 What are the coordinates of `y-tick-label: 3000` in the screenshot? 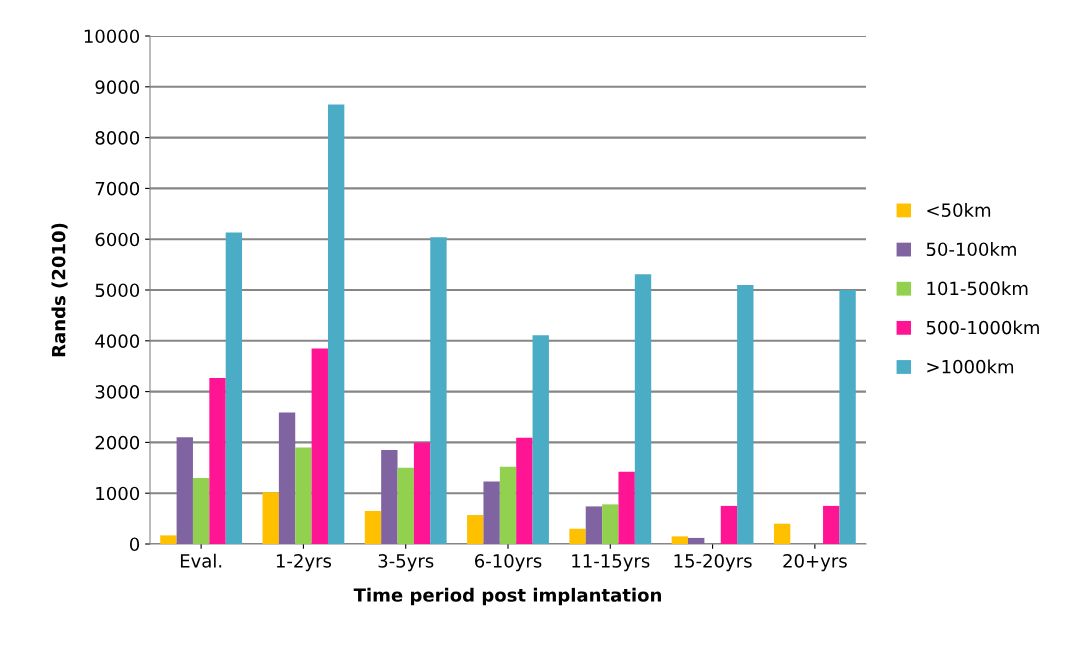 It's located at (117, 392).